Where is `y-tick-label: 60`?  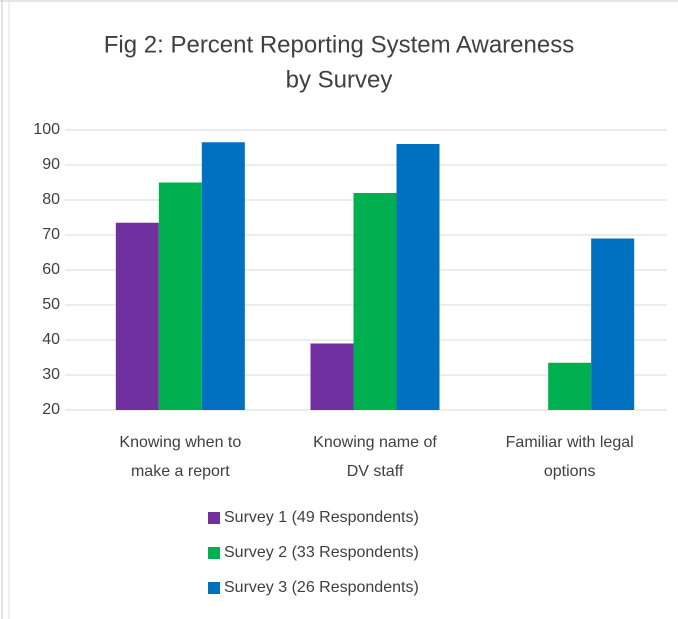 y-tick-label: 60 is located at coordinates (51, 269).